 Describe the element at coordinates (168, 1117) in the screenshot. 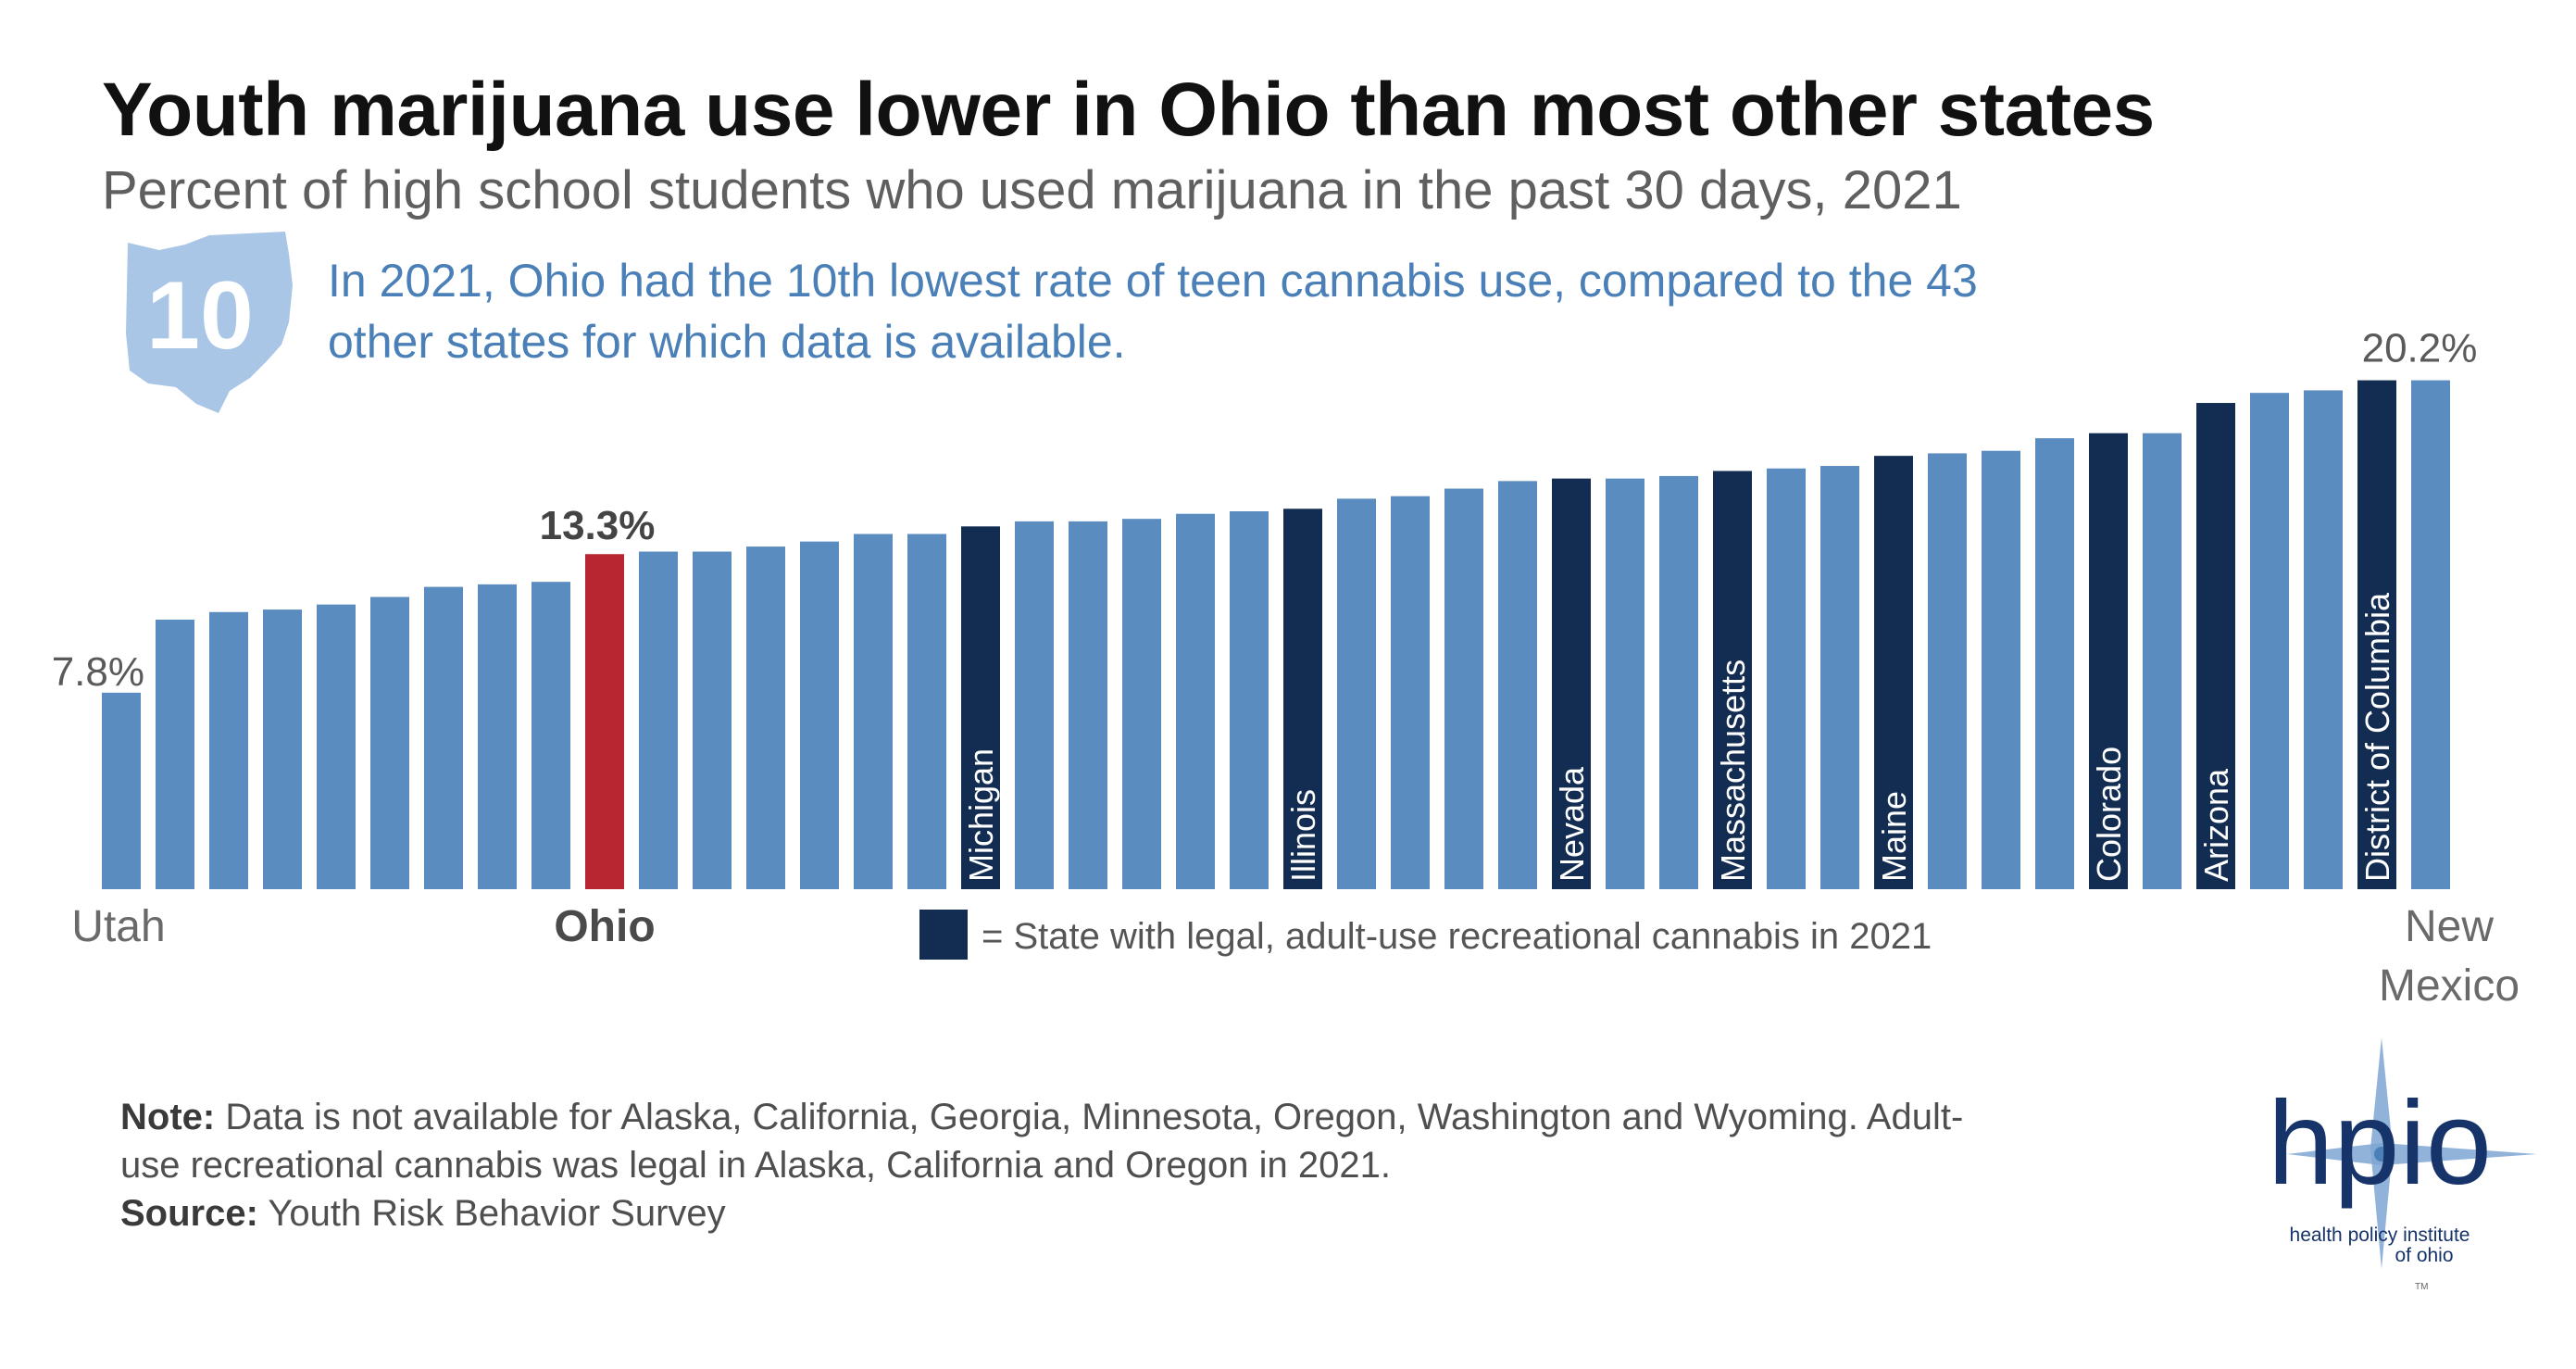

I see `note-label: Note:` at that location.